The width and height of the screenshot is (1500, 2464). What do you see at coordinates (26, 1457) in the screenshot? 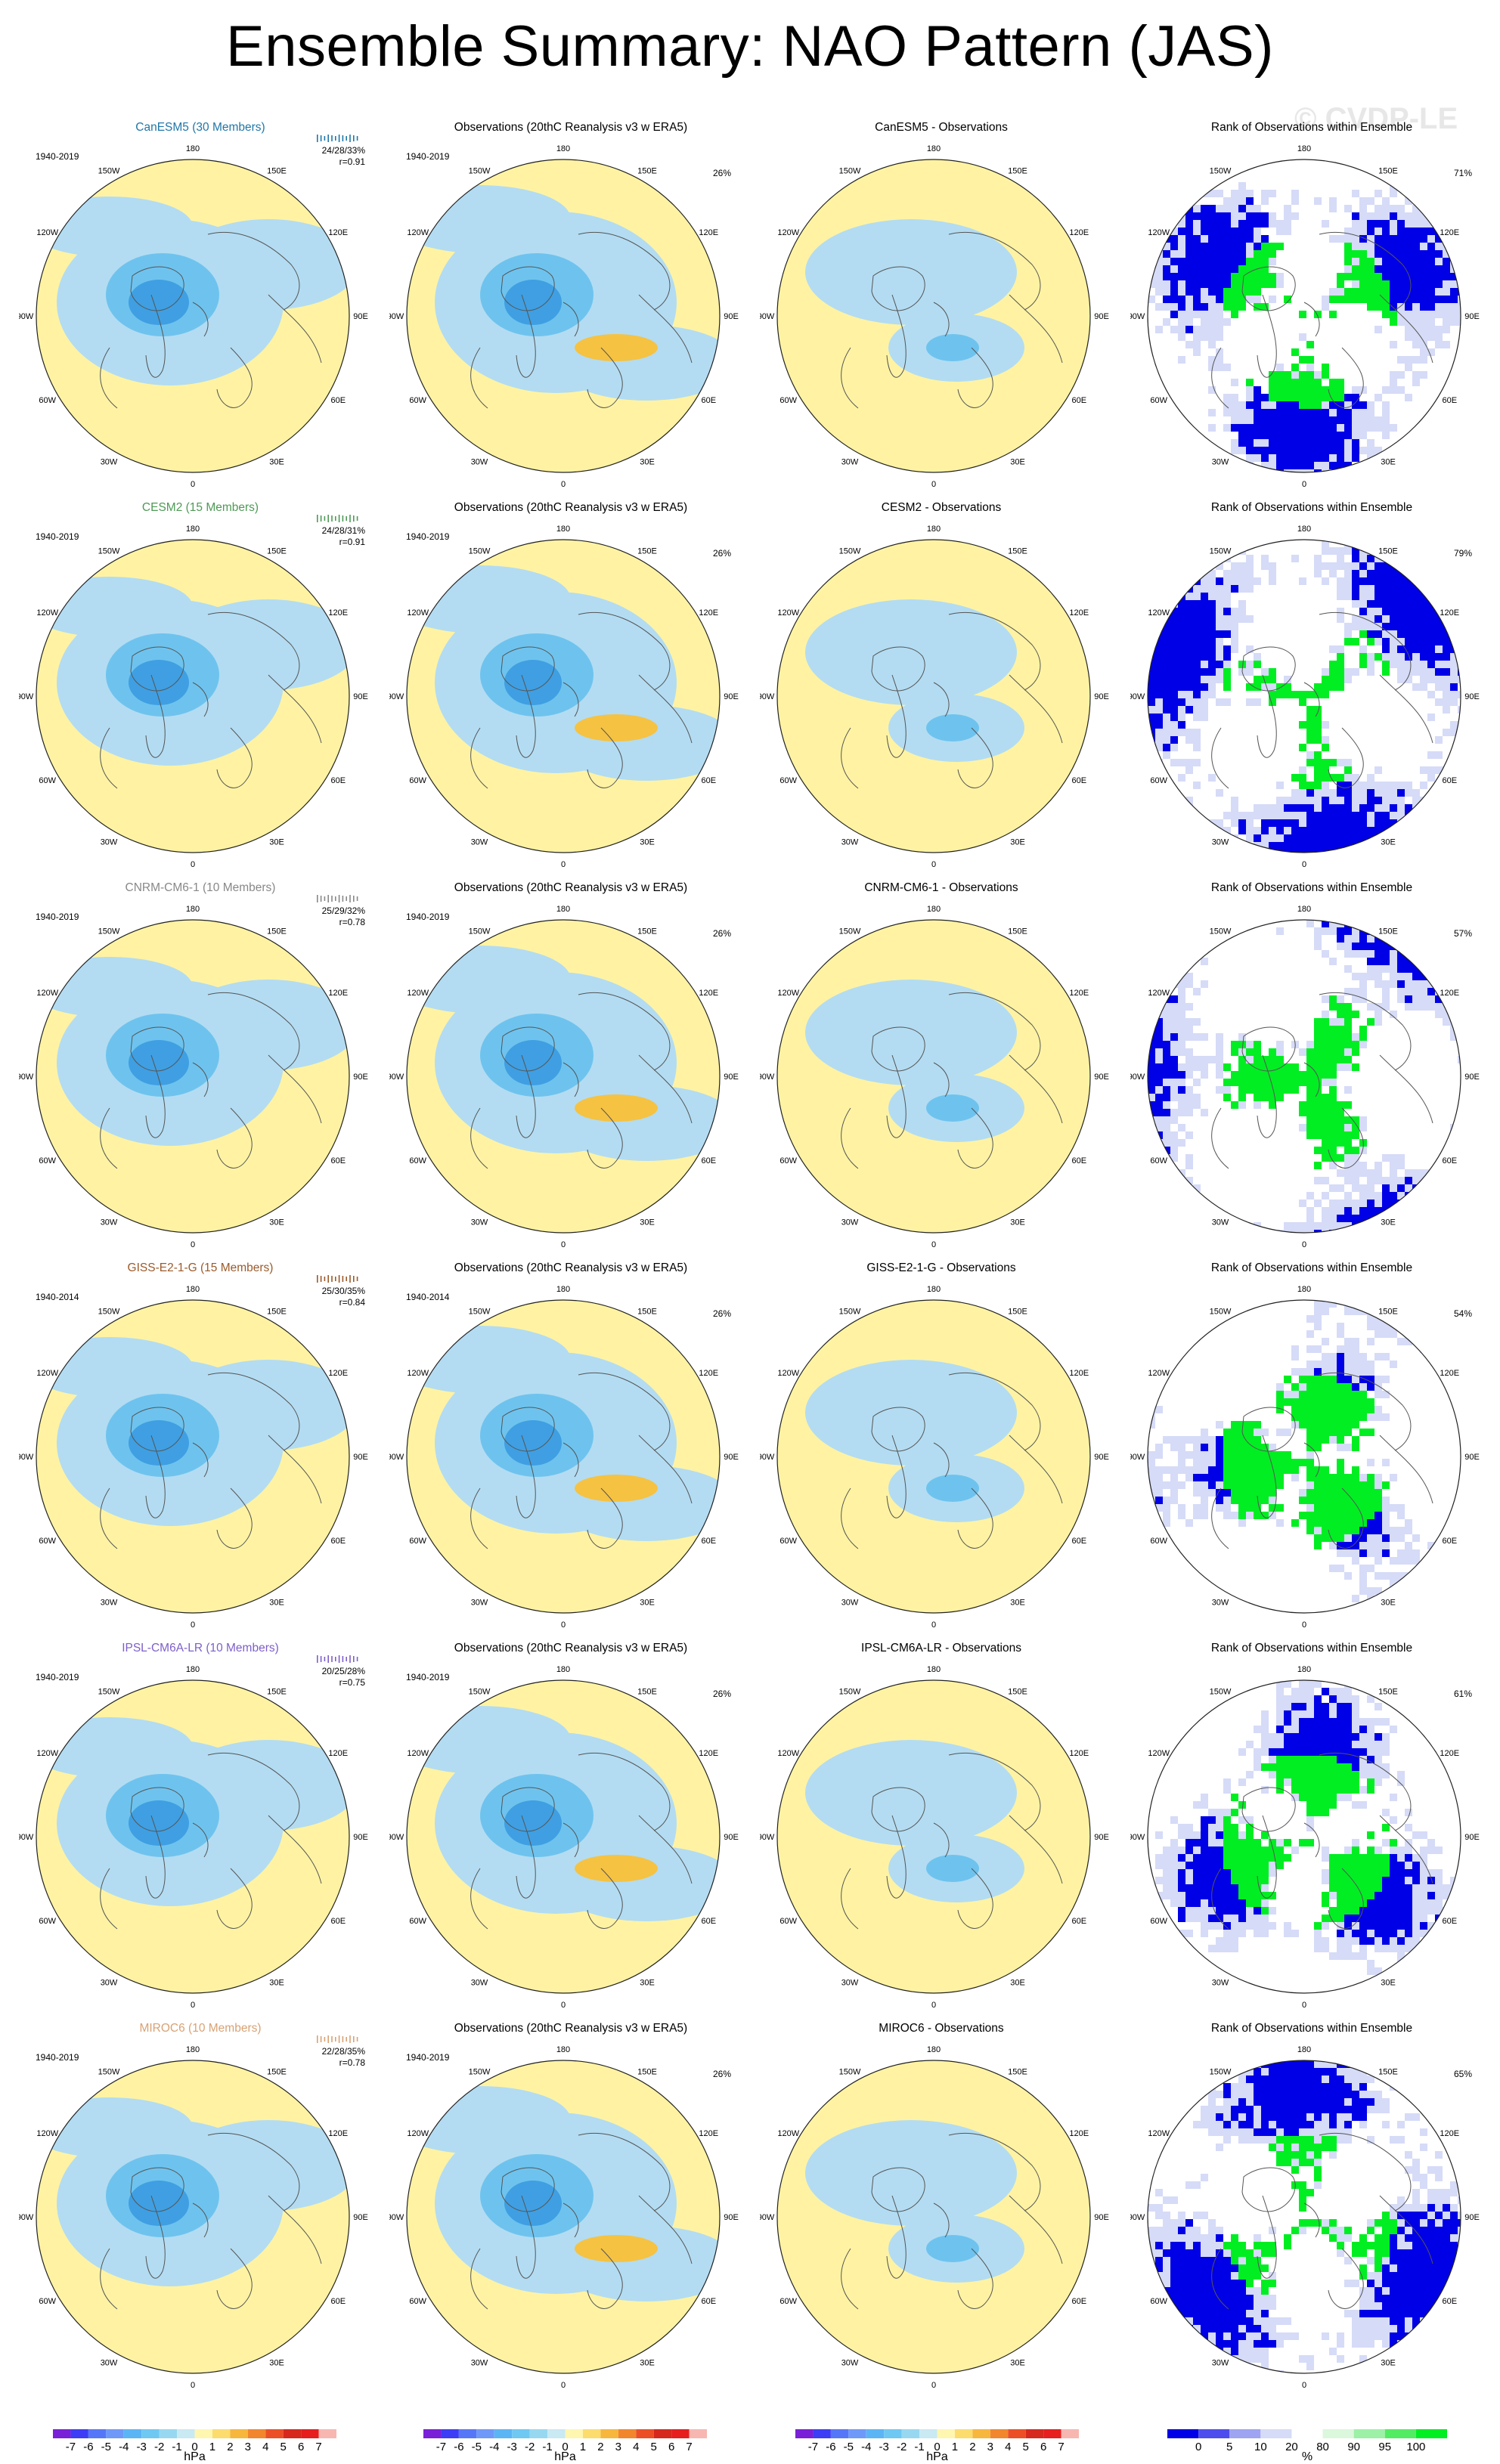
I see `longitude-label: 90W` at bounding box center [26, 1457].